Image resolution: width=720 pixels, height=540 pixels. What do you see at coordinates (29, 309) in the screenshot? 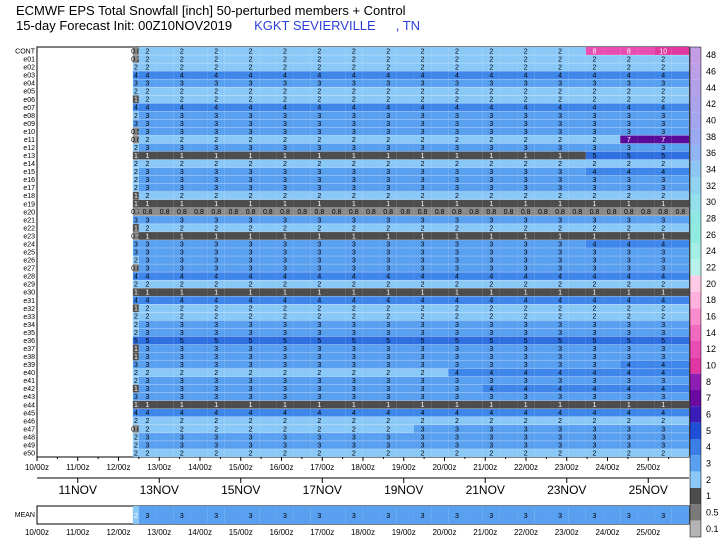
I see `row-label: e32` at bounding box center [29, 309].